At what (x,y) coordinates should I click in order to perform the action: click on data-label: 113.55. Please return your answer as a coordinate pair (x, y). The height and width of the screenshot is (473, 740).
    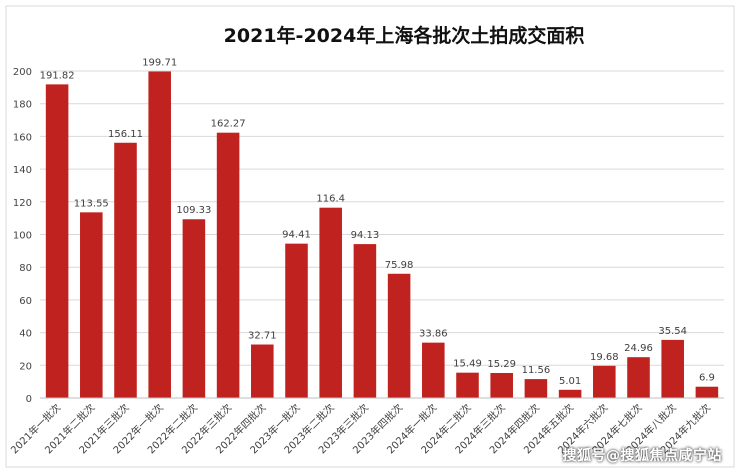
    Looking at the image, I should click on (91, 203).